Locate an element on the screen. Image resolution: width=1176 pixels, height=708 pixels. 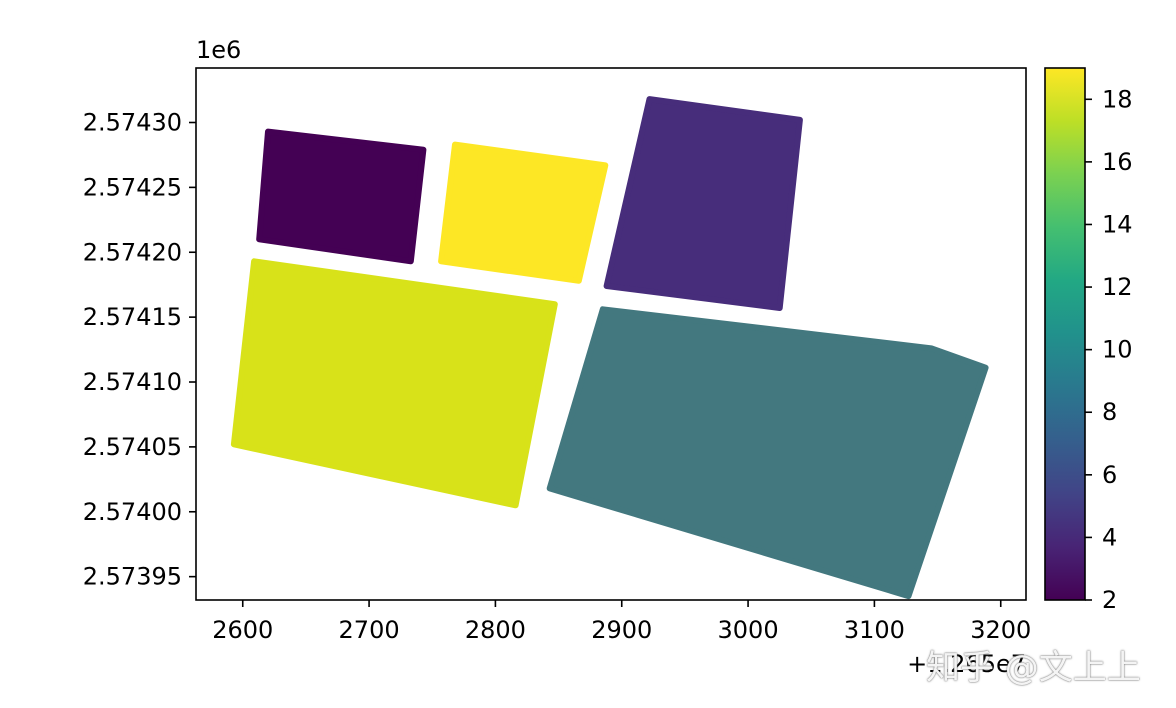
colorbar-tick-label: 12 is located at coordinates (1117, 287).